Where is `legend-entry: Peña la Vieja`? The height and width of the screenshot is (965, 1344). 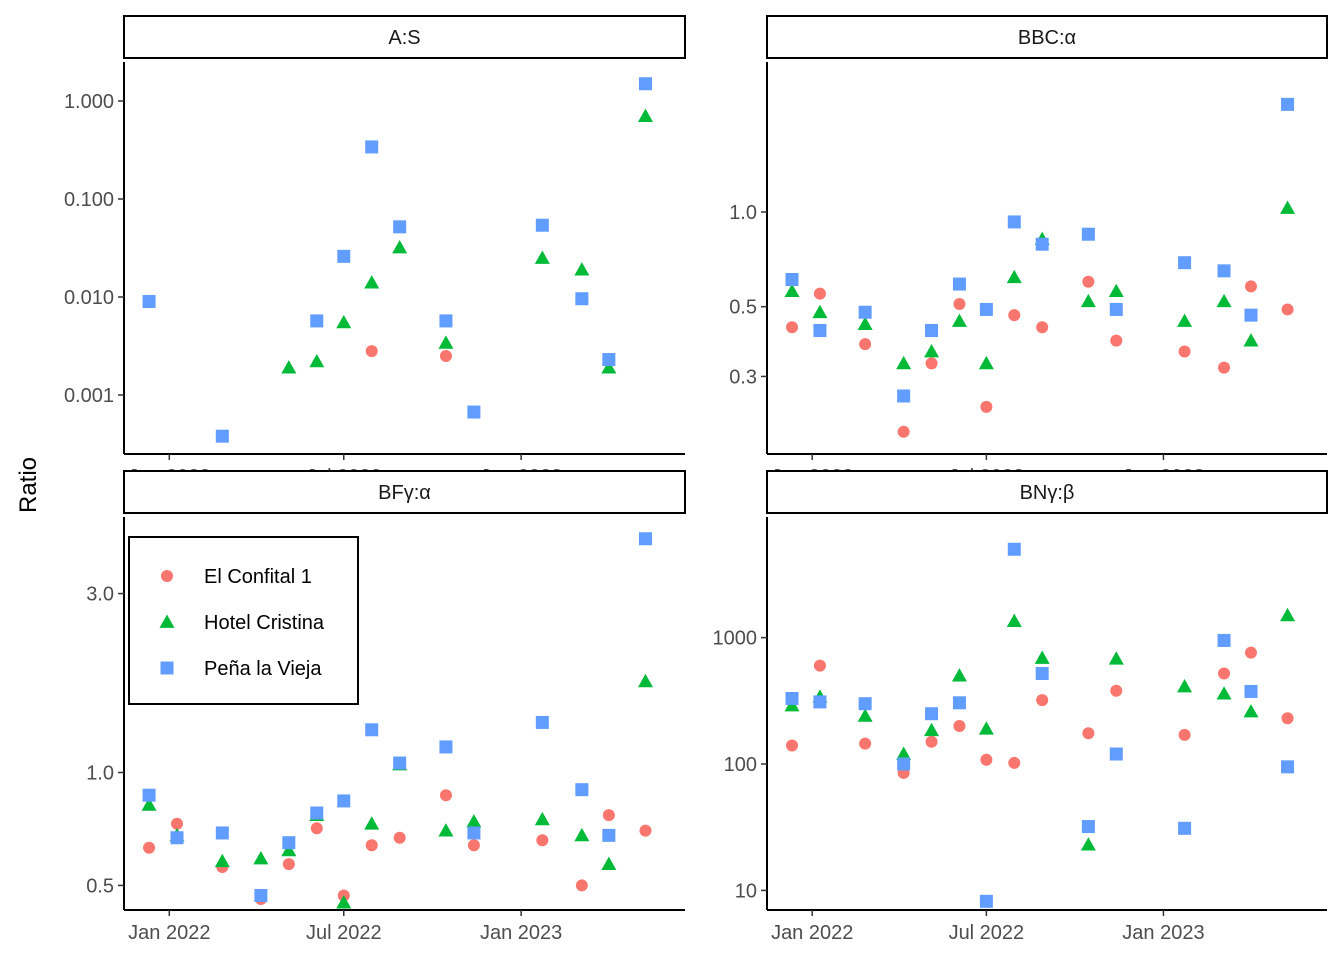 legend-entry: Peña la Vieja is located at coordinates (241, 669).